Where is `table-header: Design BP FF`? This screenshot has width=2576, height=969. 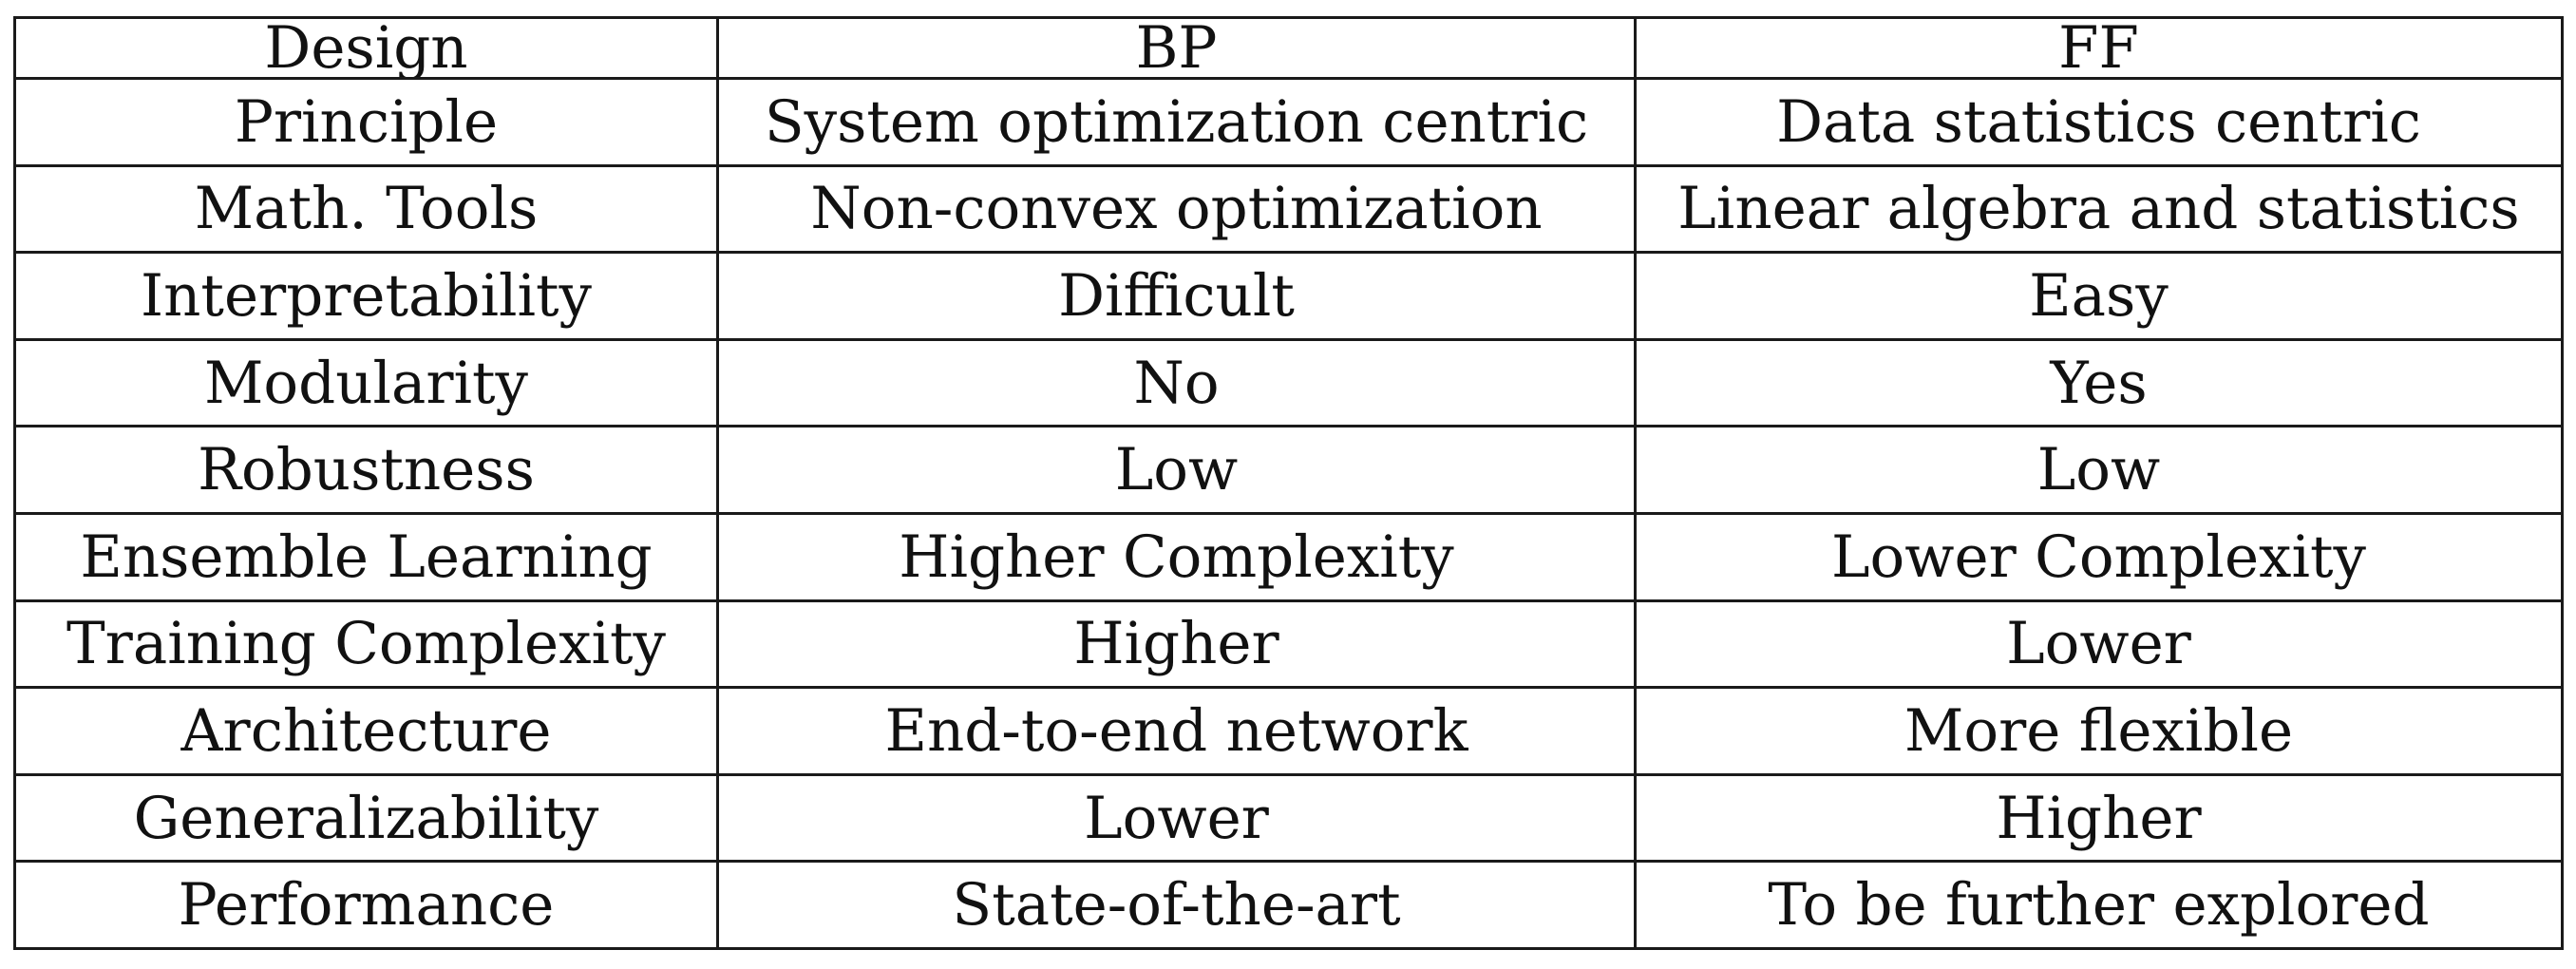
table-header: Design BP FF is located at coordinates (1288, 48).